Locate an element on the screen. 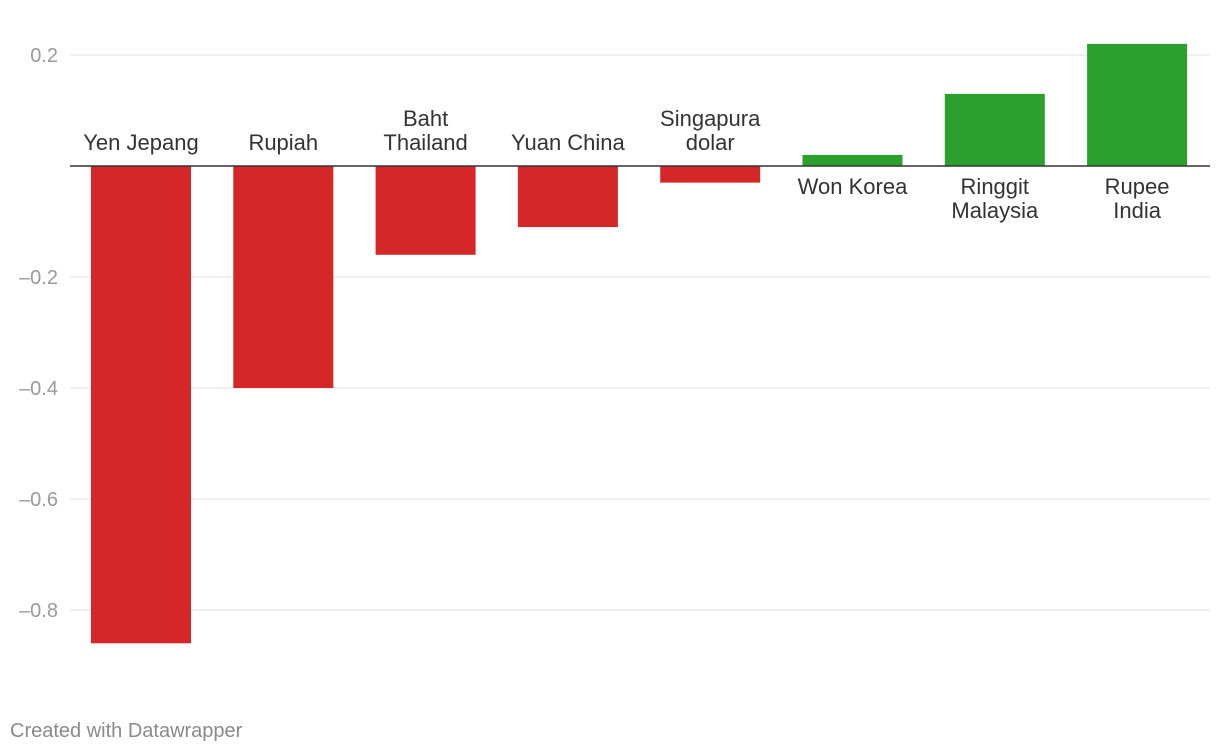  category-label-line: dolar is located at coordinates (710, 142).